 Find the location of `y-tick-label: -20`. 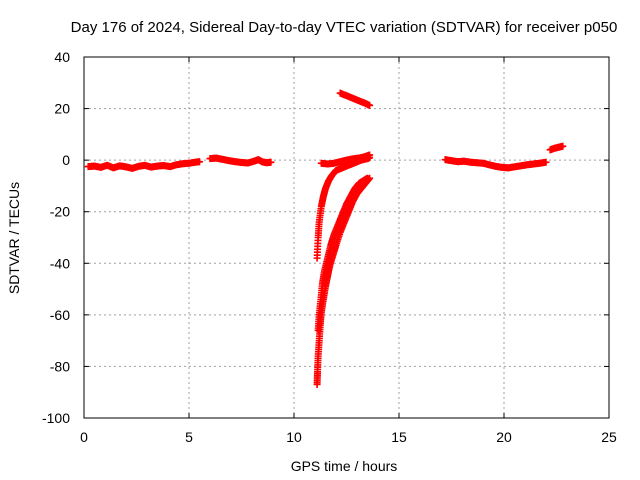

y-tick-label: -20 is located at coordinates (60, 212).